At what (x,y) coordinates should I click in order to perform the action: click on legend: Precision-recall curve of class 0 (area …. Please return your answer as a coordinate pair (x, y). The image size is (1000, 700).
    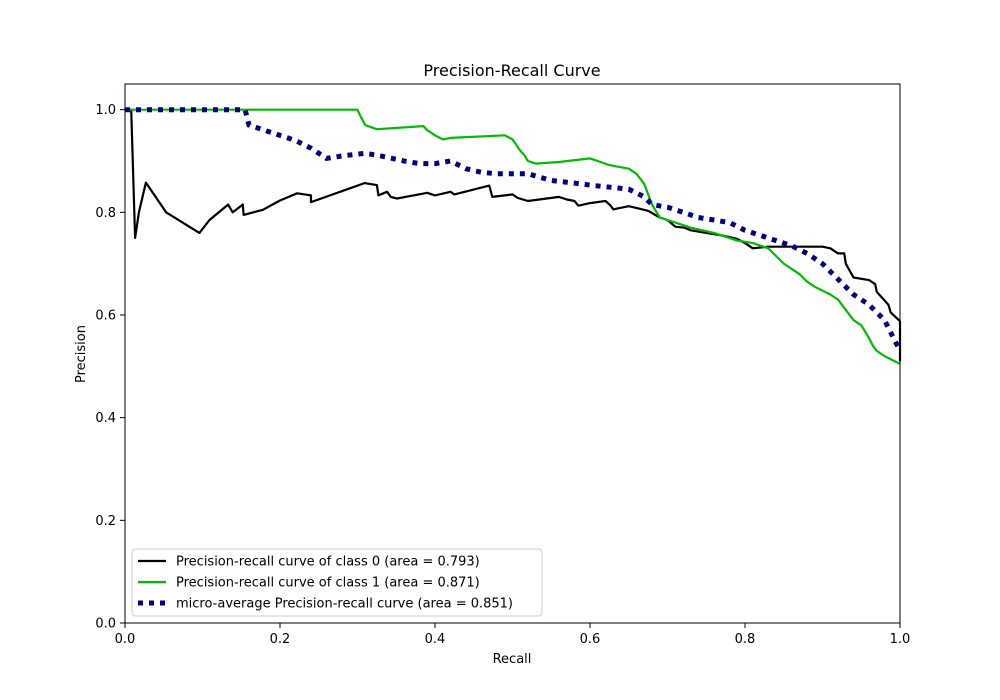
    Looking at the image, I should click on (337, 582).